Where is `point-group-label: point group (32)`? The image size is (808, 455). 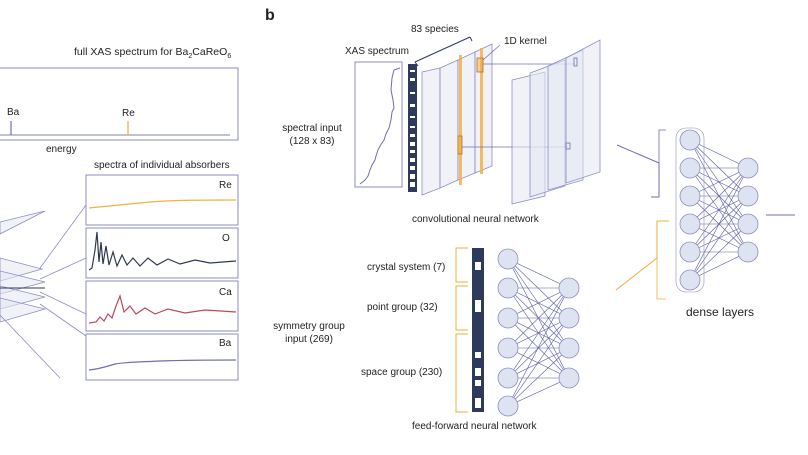
point-group-label: point group (32) is located at coordinates (402, 307).